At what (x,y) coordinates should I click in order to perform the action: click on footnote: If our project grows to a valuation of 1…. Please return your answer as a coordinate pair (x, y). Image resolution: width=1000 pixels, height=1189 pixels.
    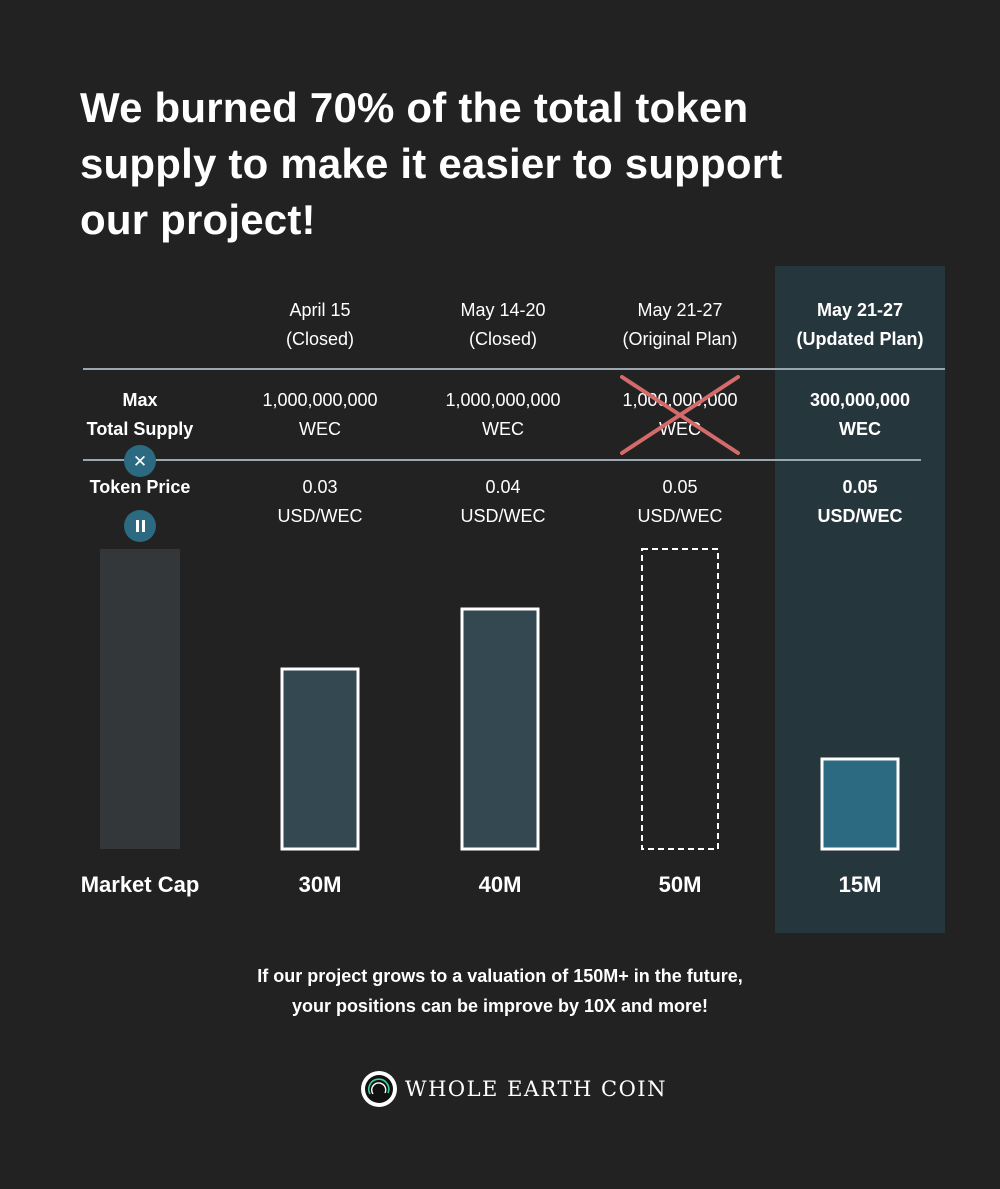
    Looking at the image, I should click on (500, 991).